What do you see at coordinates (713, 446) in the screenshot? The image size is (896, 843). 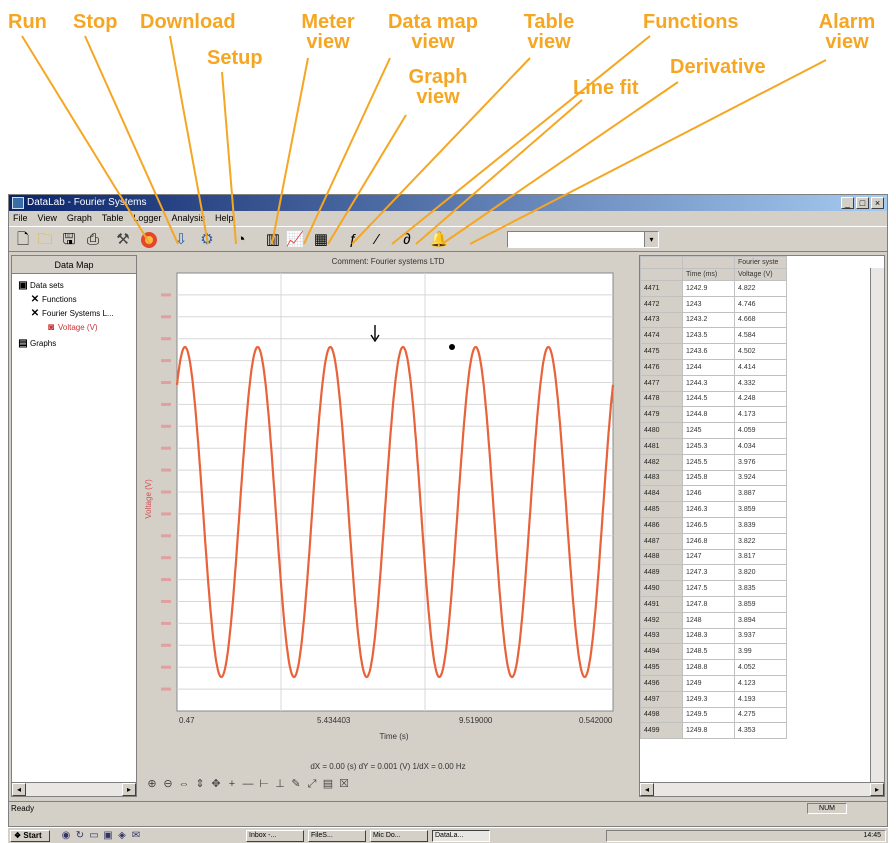 I see `table-row: 4481 1245.3 4.034` at bounding box center [713, 446].